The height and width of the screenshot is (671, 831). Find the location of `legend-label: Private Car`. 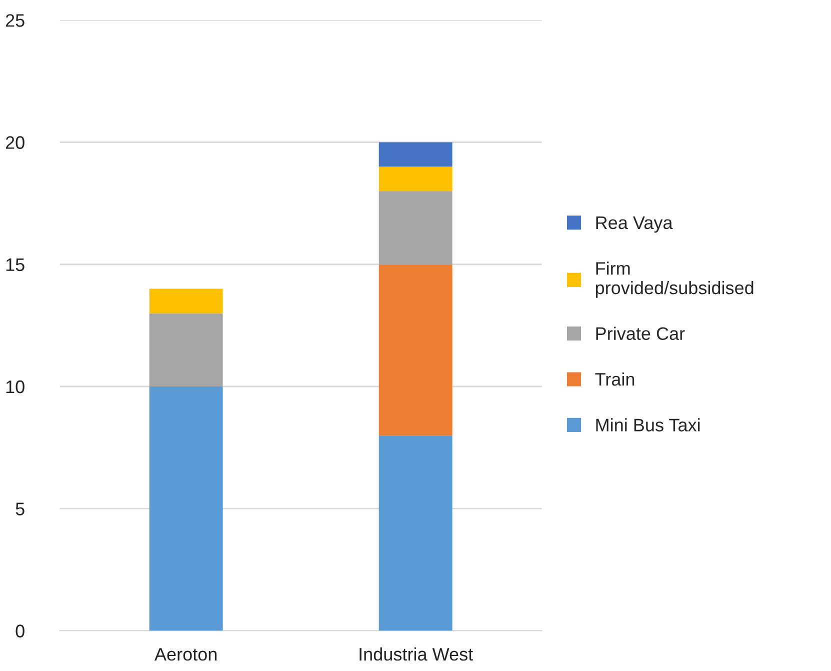

legend-label: Private Car is located at coordinates (640, 333).